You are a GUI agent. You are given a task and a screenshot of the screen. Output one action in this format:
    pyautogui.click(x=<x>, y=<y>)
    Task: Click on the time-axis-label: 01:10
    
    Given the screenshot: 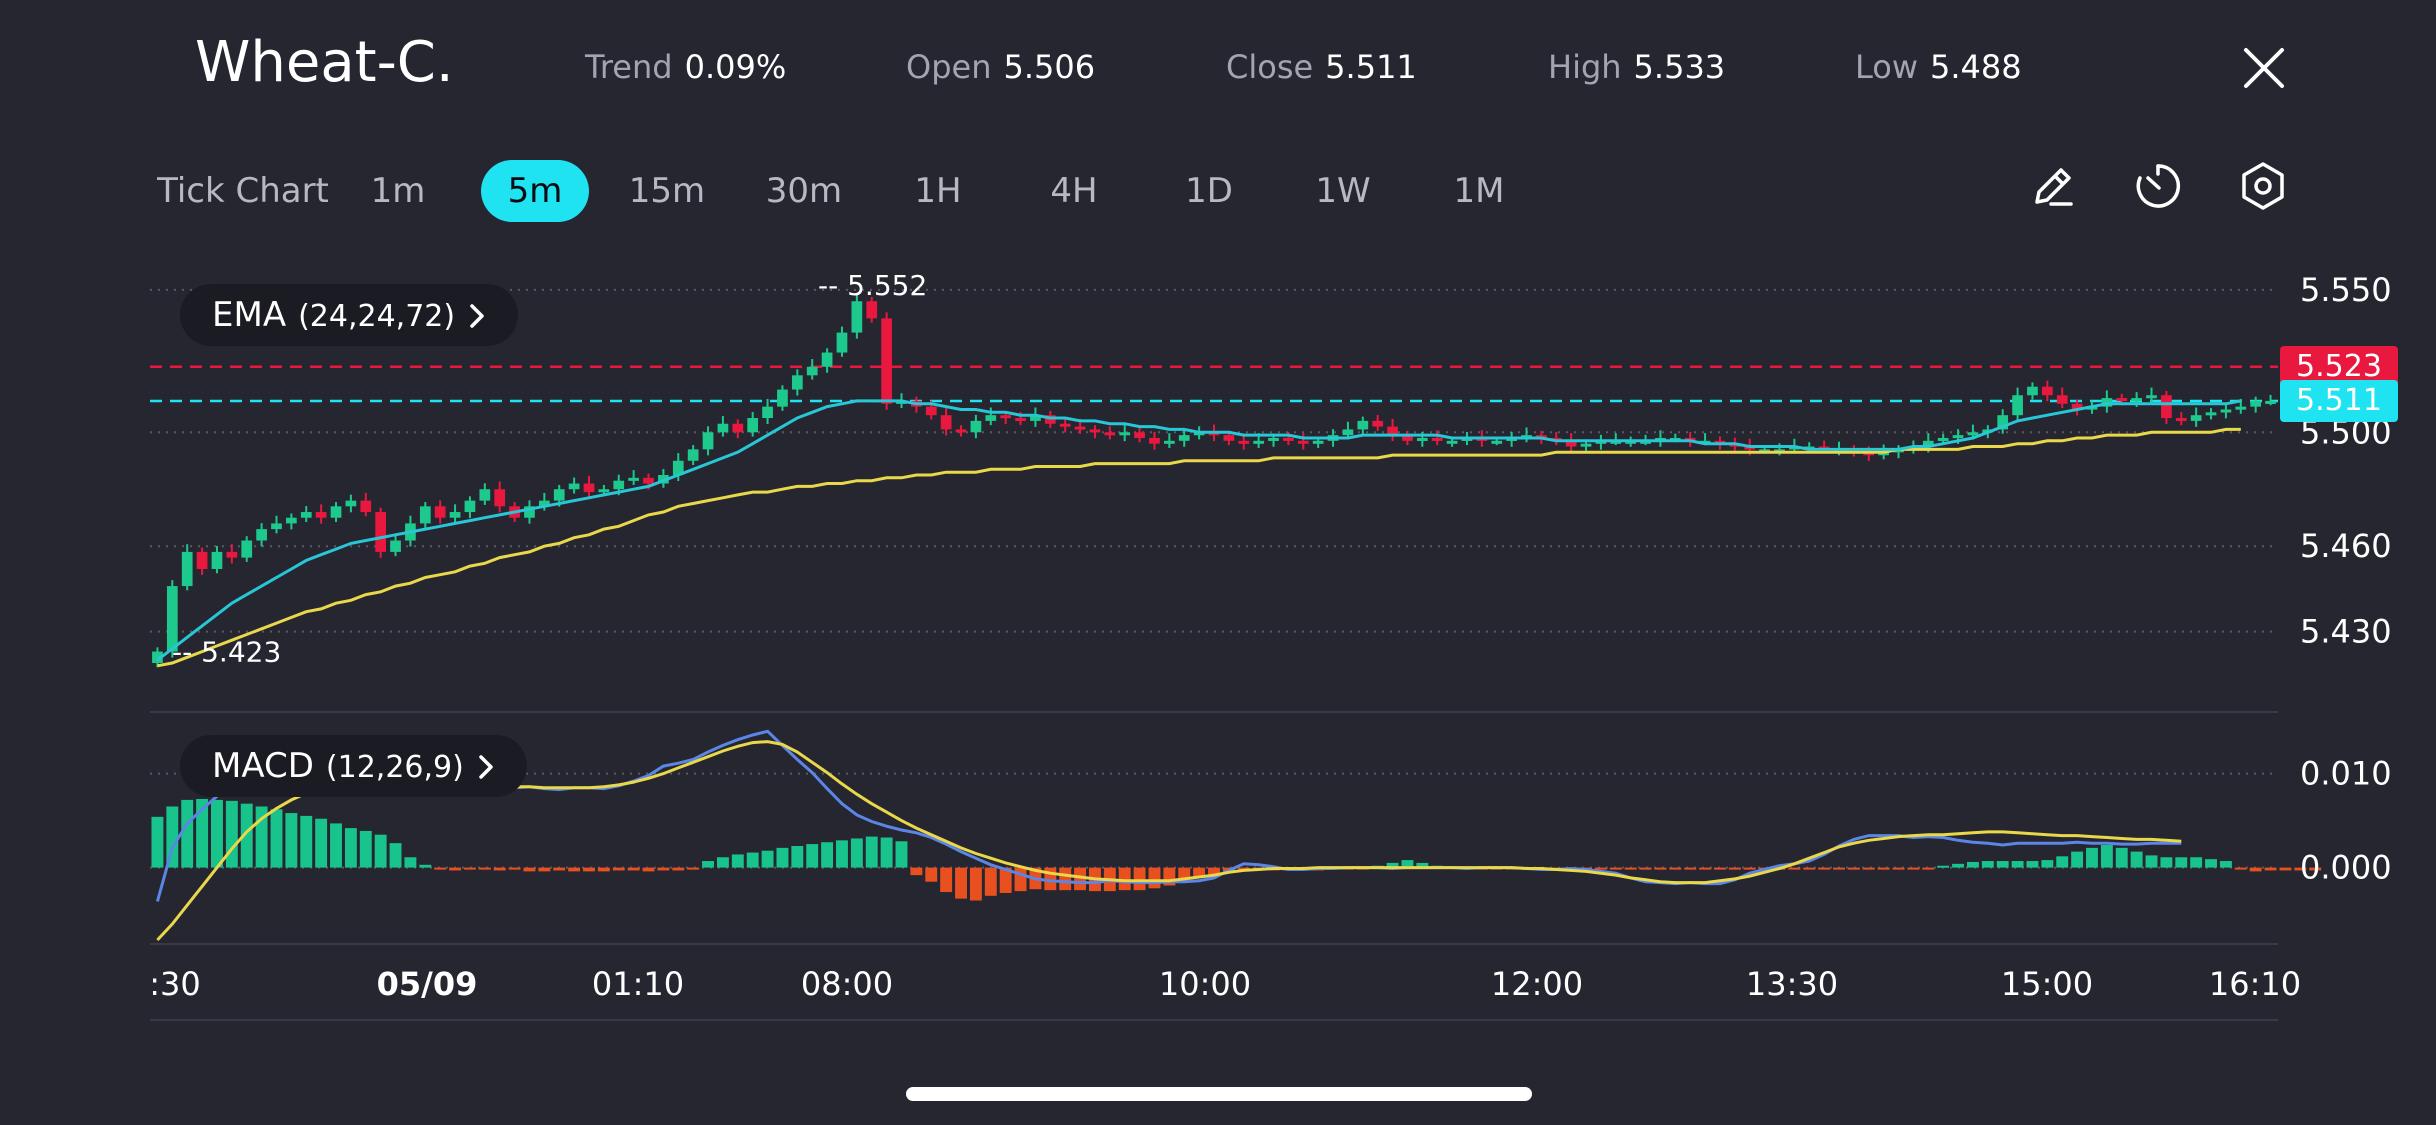 What is the action you would take?
    pyautogui.click(x=638, y=984)
    